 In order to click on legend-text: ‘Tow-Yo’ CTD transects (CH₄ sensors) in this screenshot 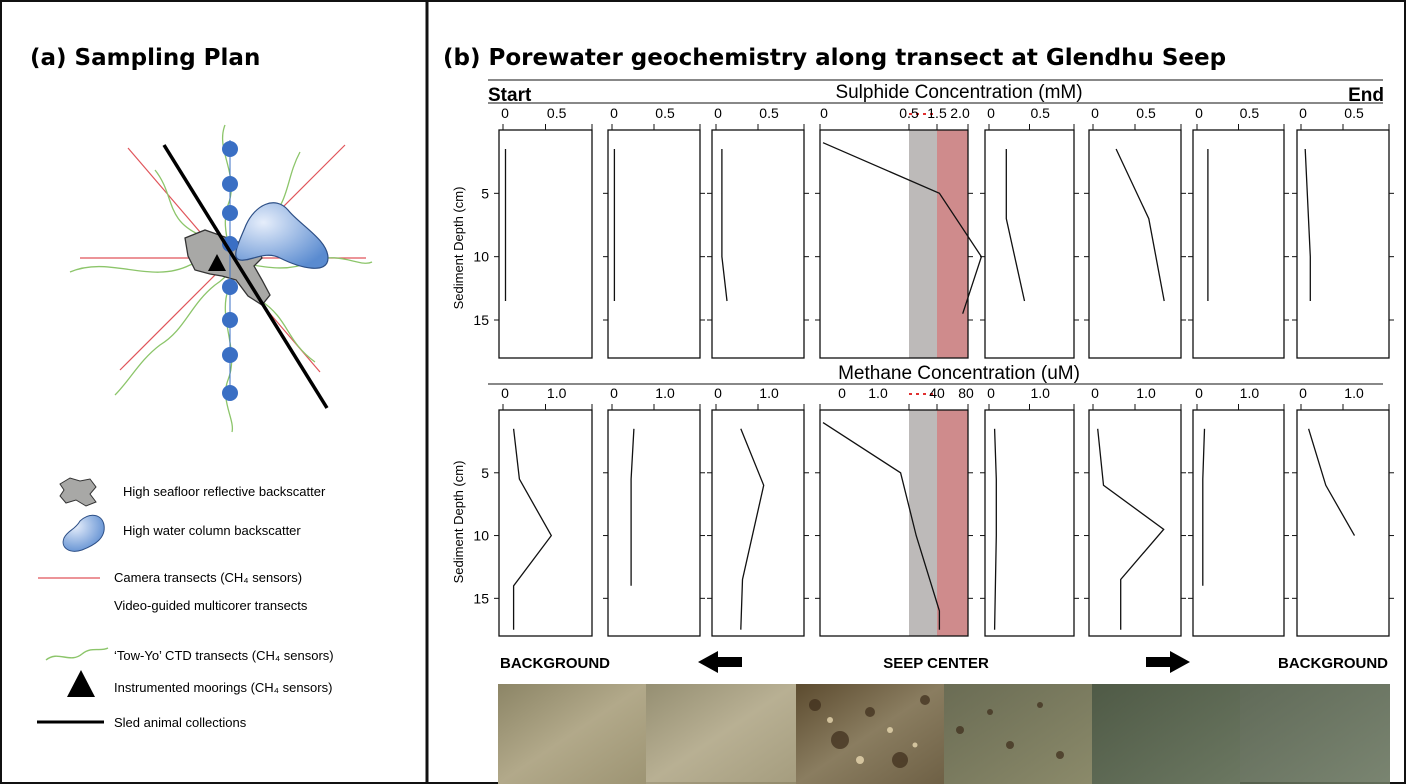, I will do `click(224, 655)`.